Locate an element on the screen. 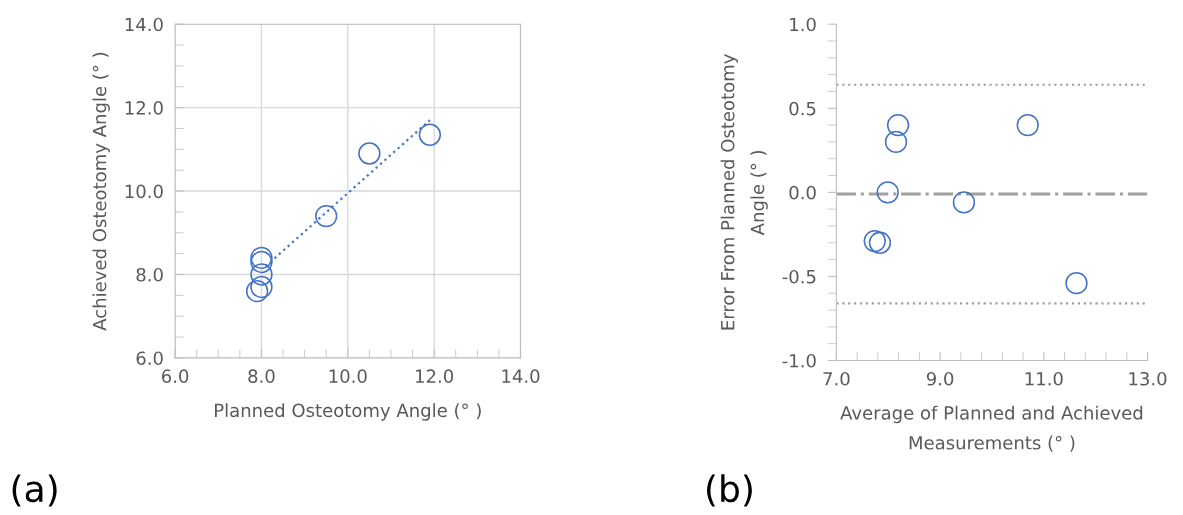 This screenshot has height=515, width=1183. x-tick-label: 7.0 is located at coordinates (836, 378).